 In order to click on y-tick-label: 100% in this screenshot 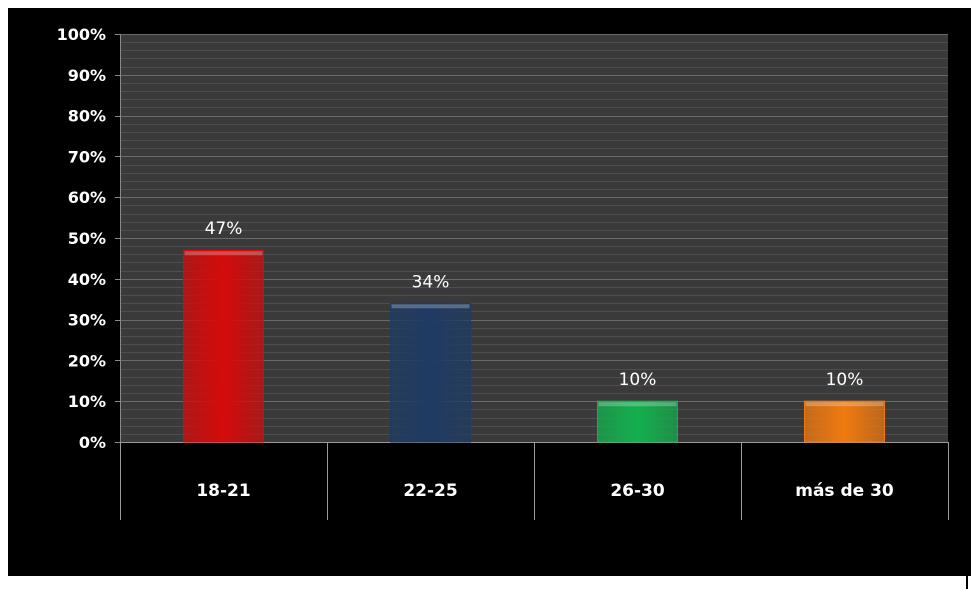, I will do `click(81, 34)`.